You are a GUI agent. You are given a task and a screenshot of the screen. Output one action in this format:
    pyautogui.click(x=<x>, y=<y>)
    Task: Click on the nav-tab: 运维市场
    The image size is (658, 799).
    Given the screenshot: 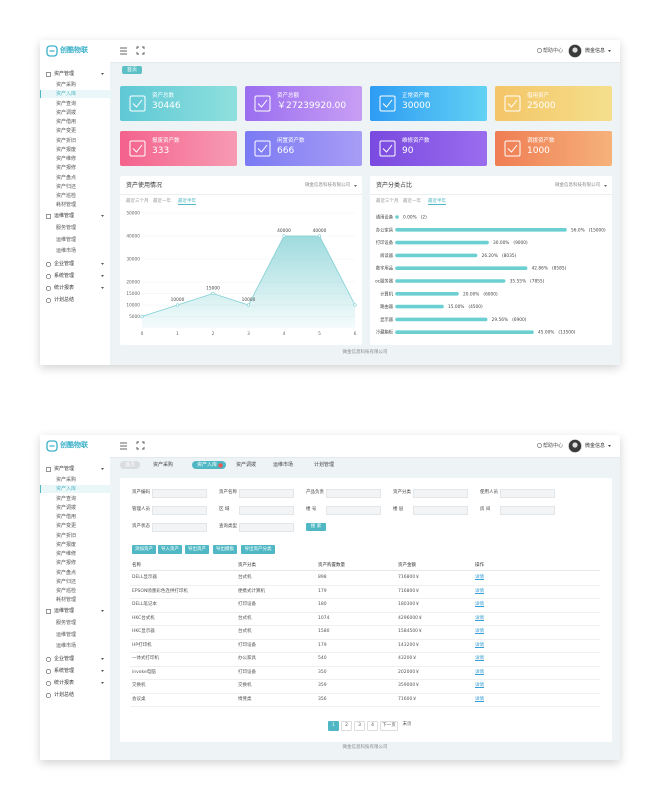 What is the action you would take?
    pyautogui.click(x=283, y=465)
    